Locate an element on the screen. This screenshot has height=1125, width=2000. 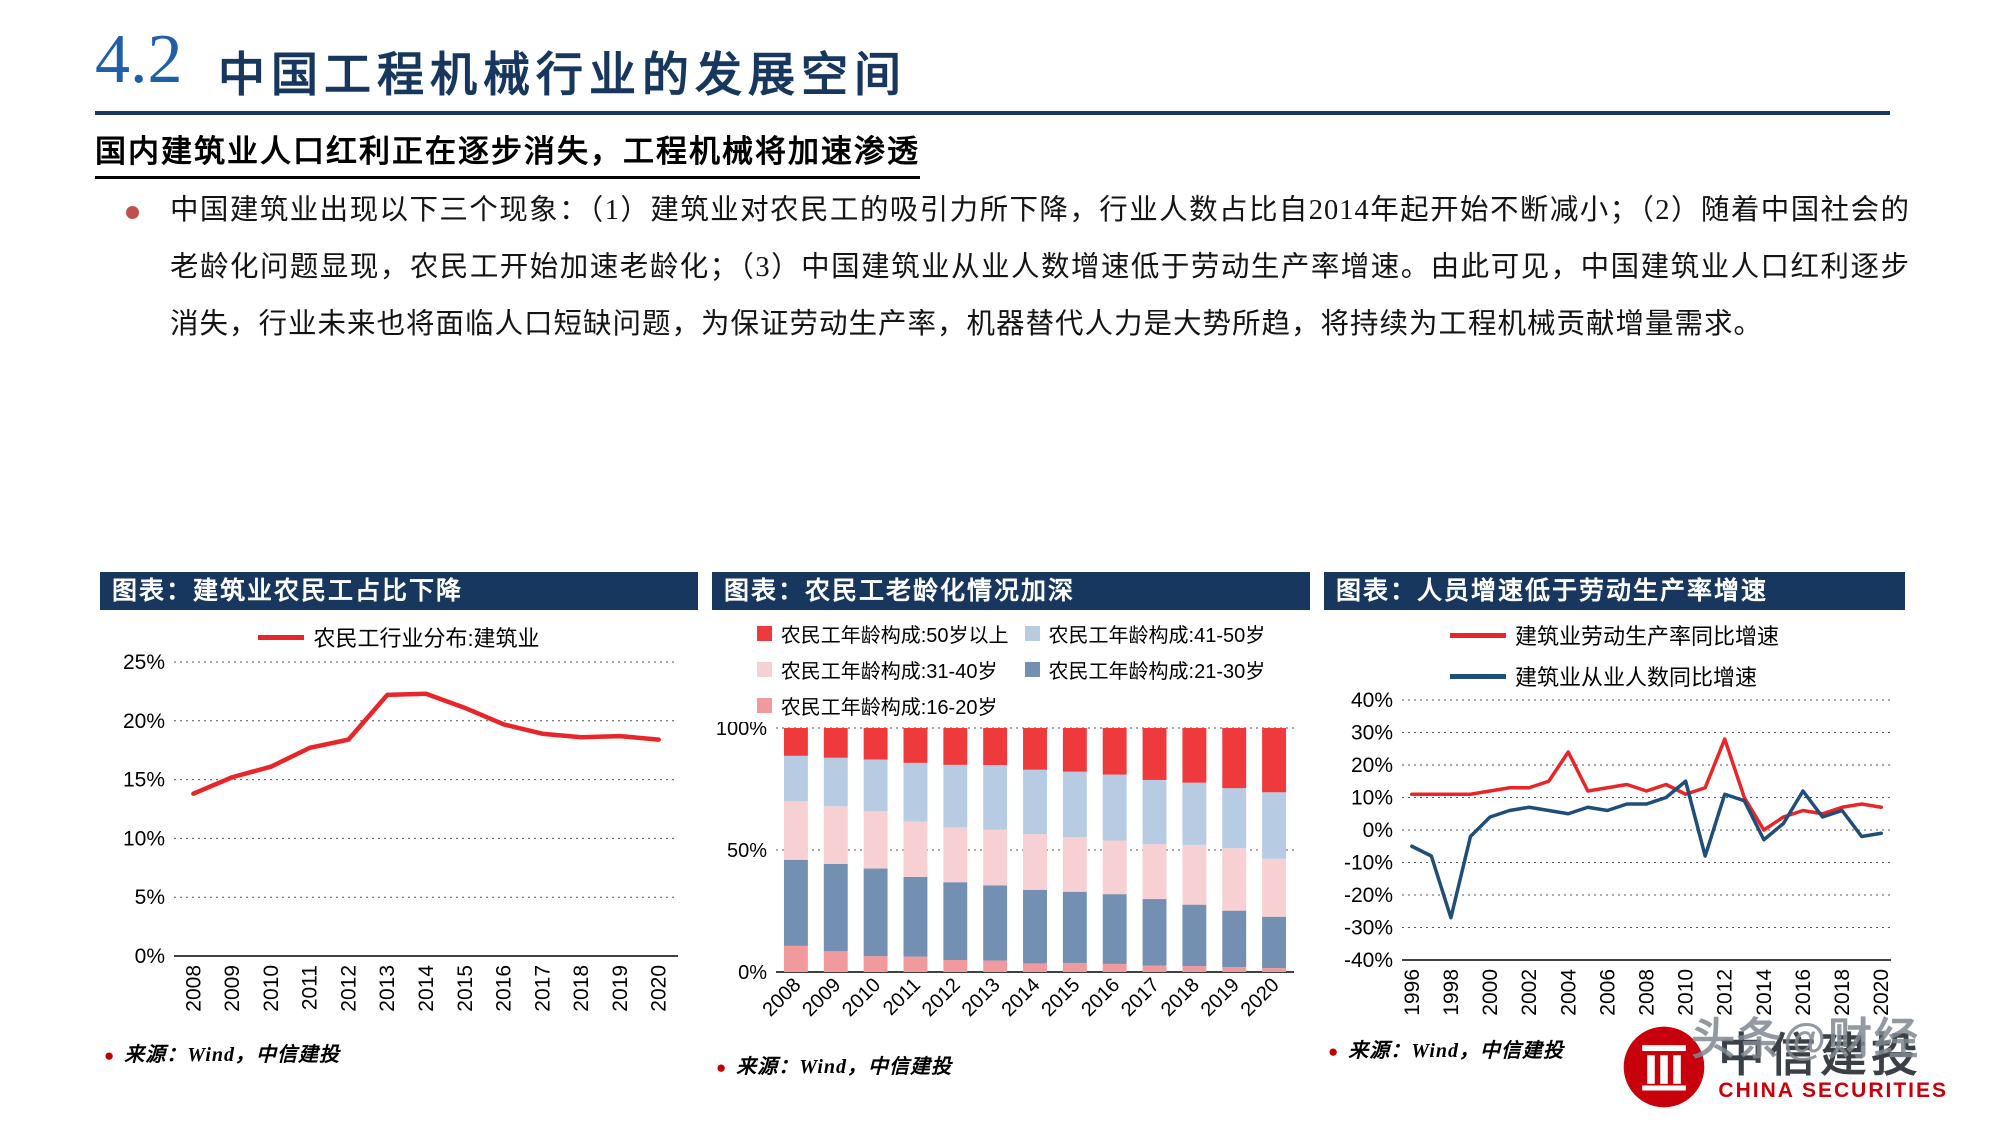
svg-text: 1996 is located at coordinates (1412, 992).